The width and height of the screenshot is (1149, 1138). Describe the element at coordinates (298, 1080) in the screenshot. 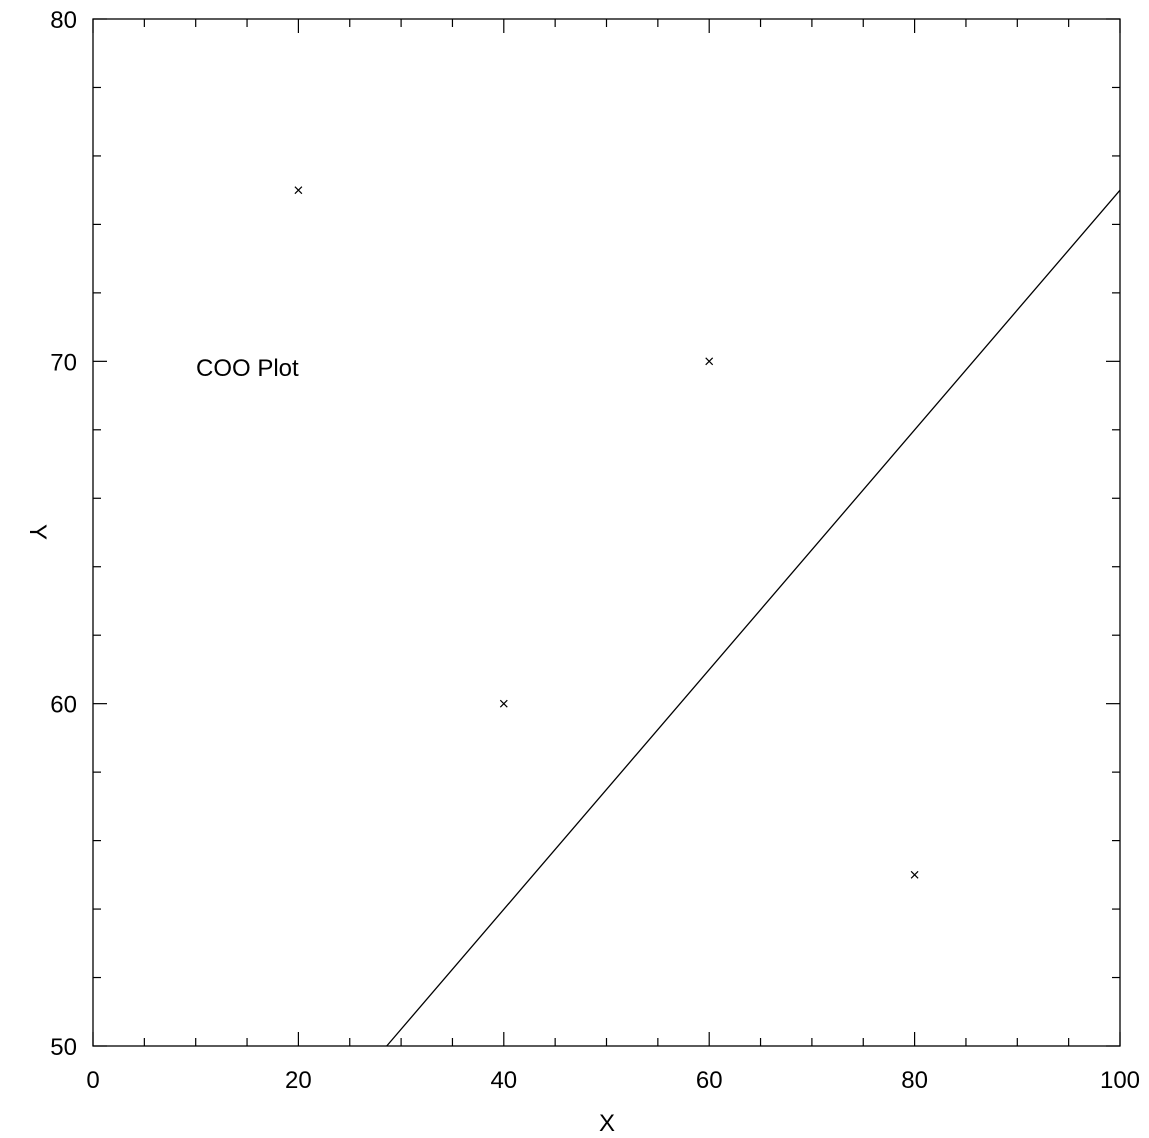

I see `x-tick-label: 20` at that location.